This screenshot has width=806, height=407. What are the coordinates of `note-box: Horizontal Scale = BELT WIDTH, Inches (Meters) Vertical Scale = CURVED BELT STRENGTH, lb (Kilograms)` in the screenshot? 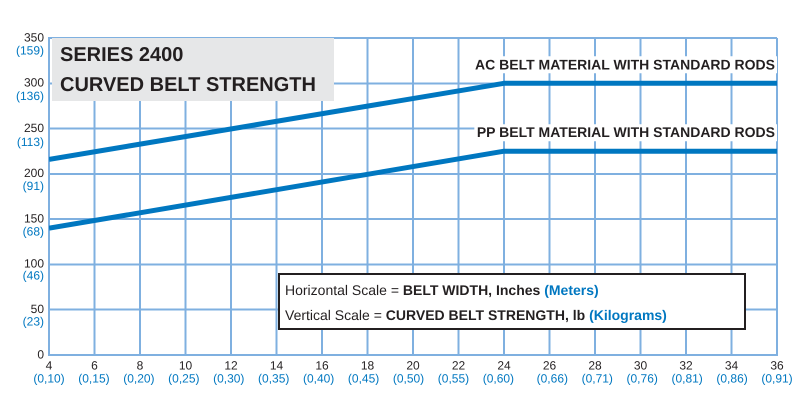 It's located at (512, 301).